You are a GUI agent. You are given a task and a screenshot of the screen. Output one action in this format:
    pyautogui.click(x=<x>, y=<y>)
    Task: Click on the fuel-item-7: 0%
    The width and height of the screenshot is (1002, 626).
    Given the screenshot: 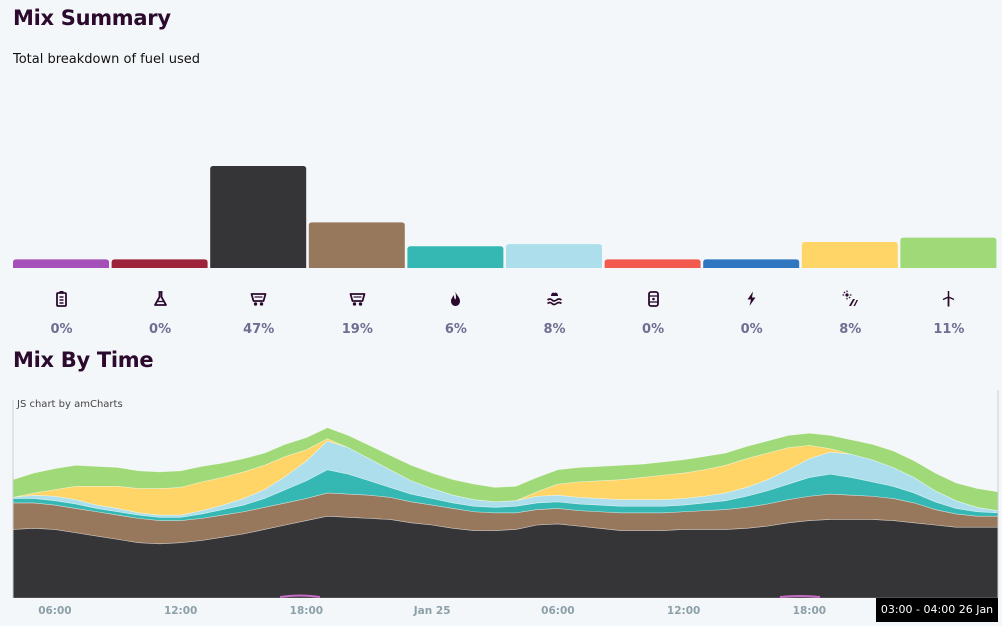 What is the action you would take?
    pyautogui.click(x=751, y=313)
    